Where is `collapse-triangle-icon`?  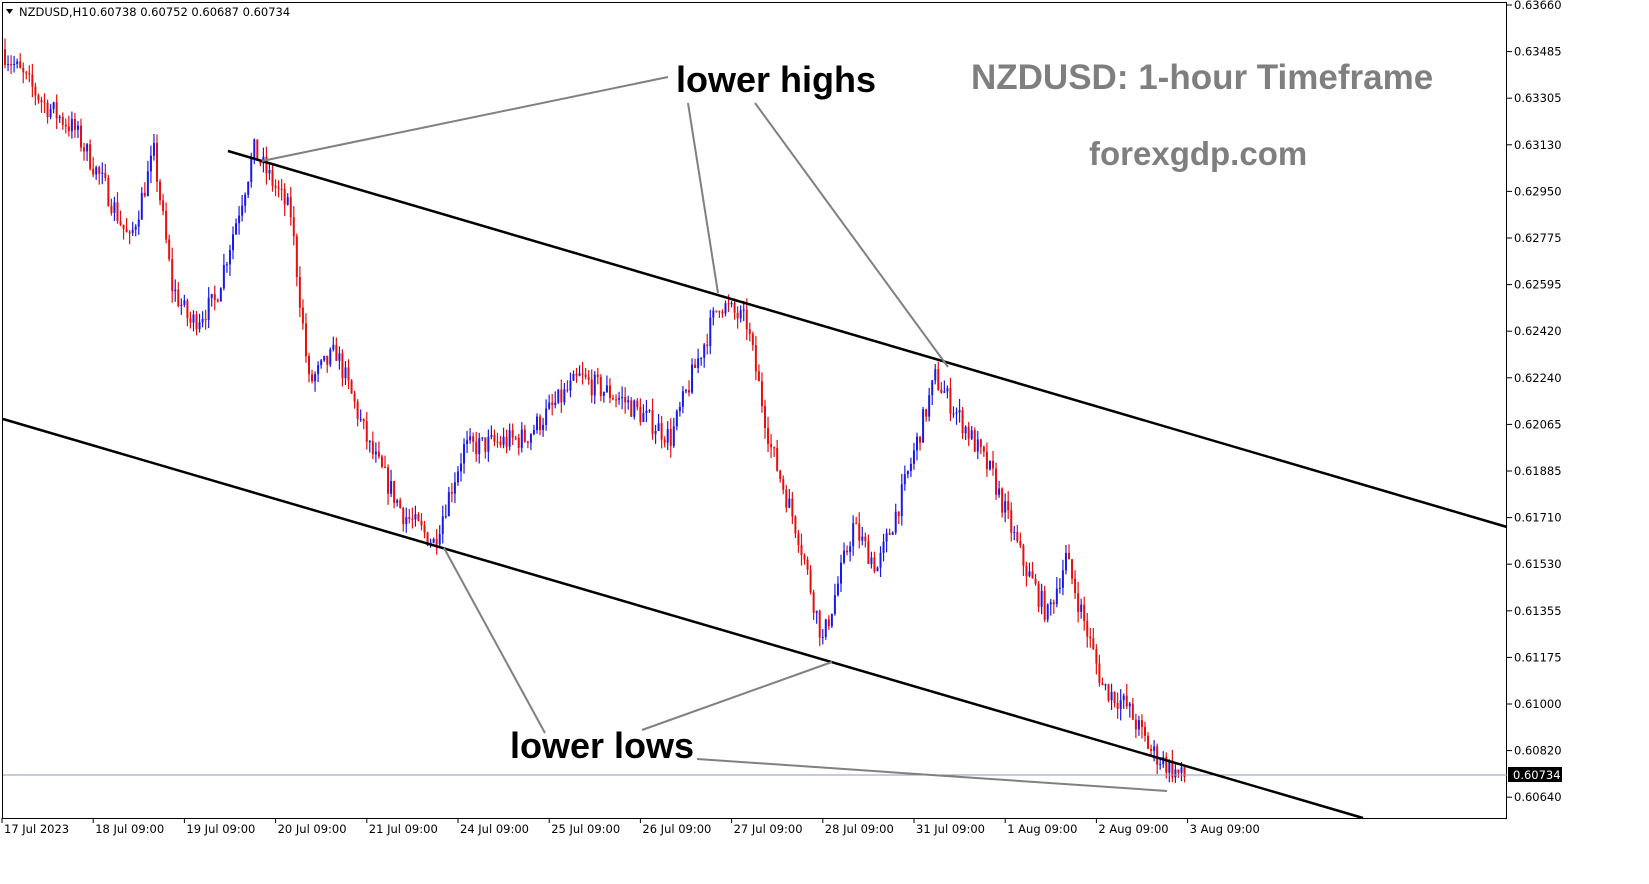
collapse-triangle-icon is located at coordinates (9, 11).